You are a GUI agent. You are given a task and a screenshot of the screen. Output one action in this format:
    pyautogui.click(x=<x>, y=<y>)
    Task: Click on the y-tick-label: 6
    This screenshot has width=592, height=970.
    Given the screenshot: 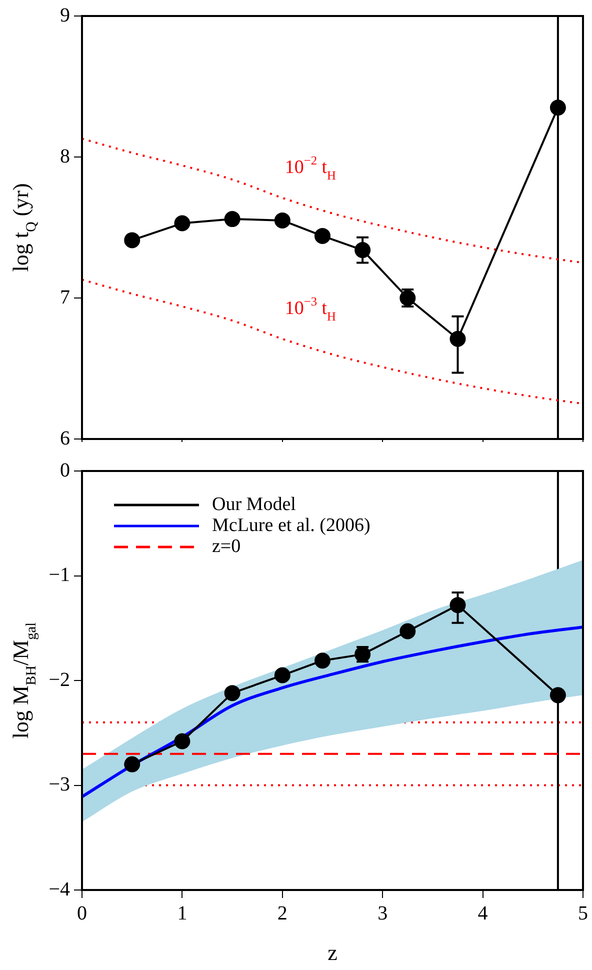 What is the action you would take?
    pyautogui.click(x=65, y=438)
    